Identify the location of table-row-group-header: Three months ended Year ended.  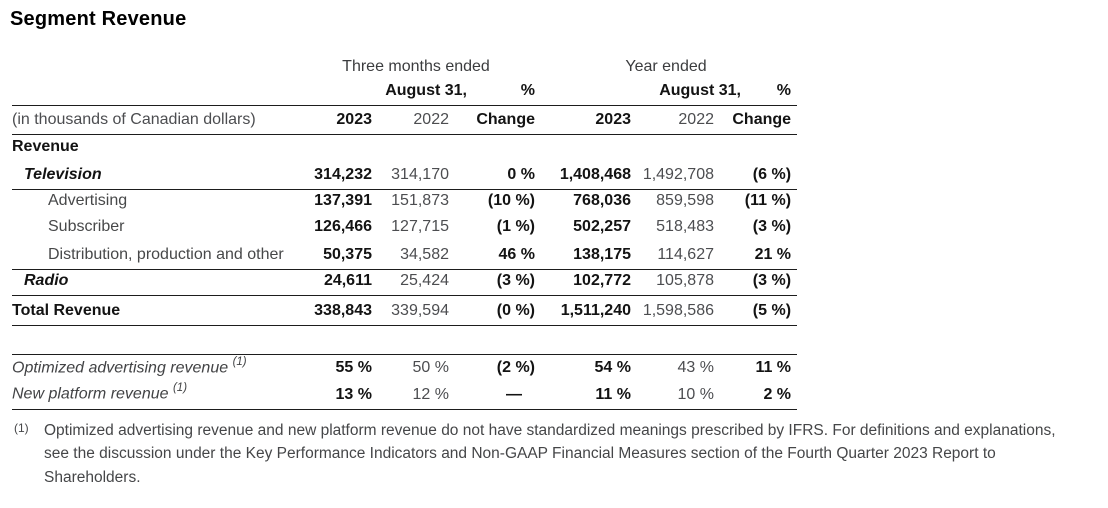
(404, 69).